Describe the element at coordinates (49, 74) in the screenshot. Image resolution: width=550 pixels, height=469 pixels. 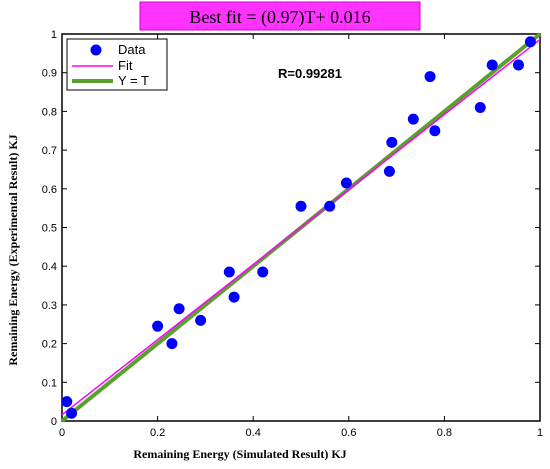
I see `y-tick-label: 0.9` at that location.